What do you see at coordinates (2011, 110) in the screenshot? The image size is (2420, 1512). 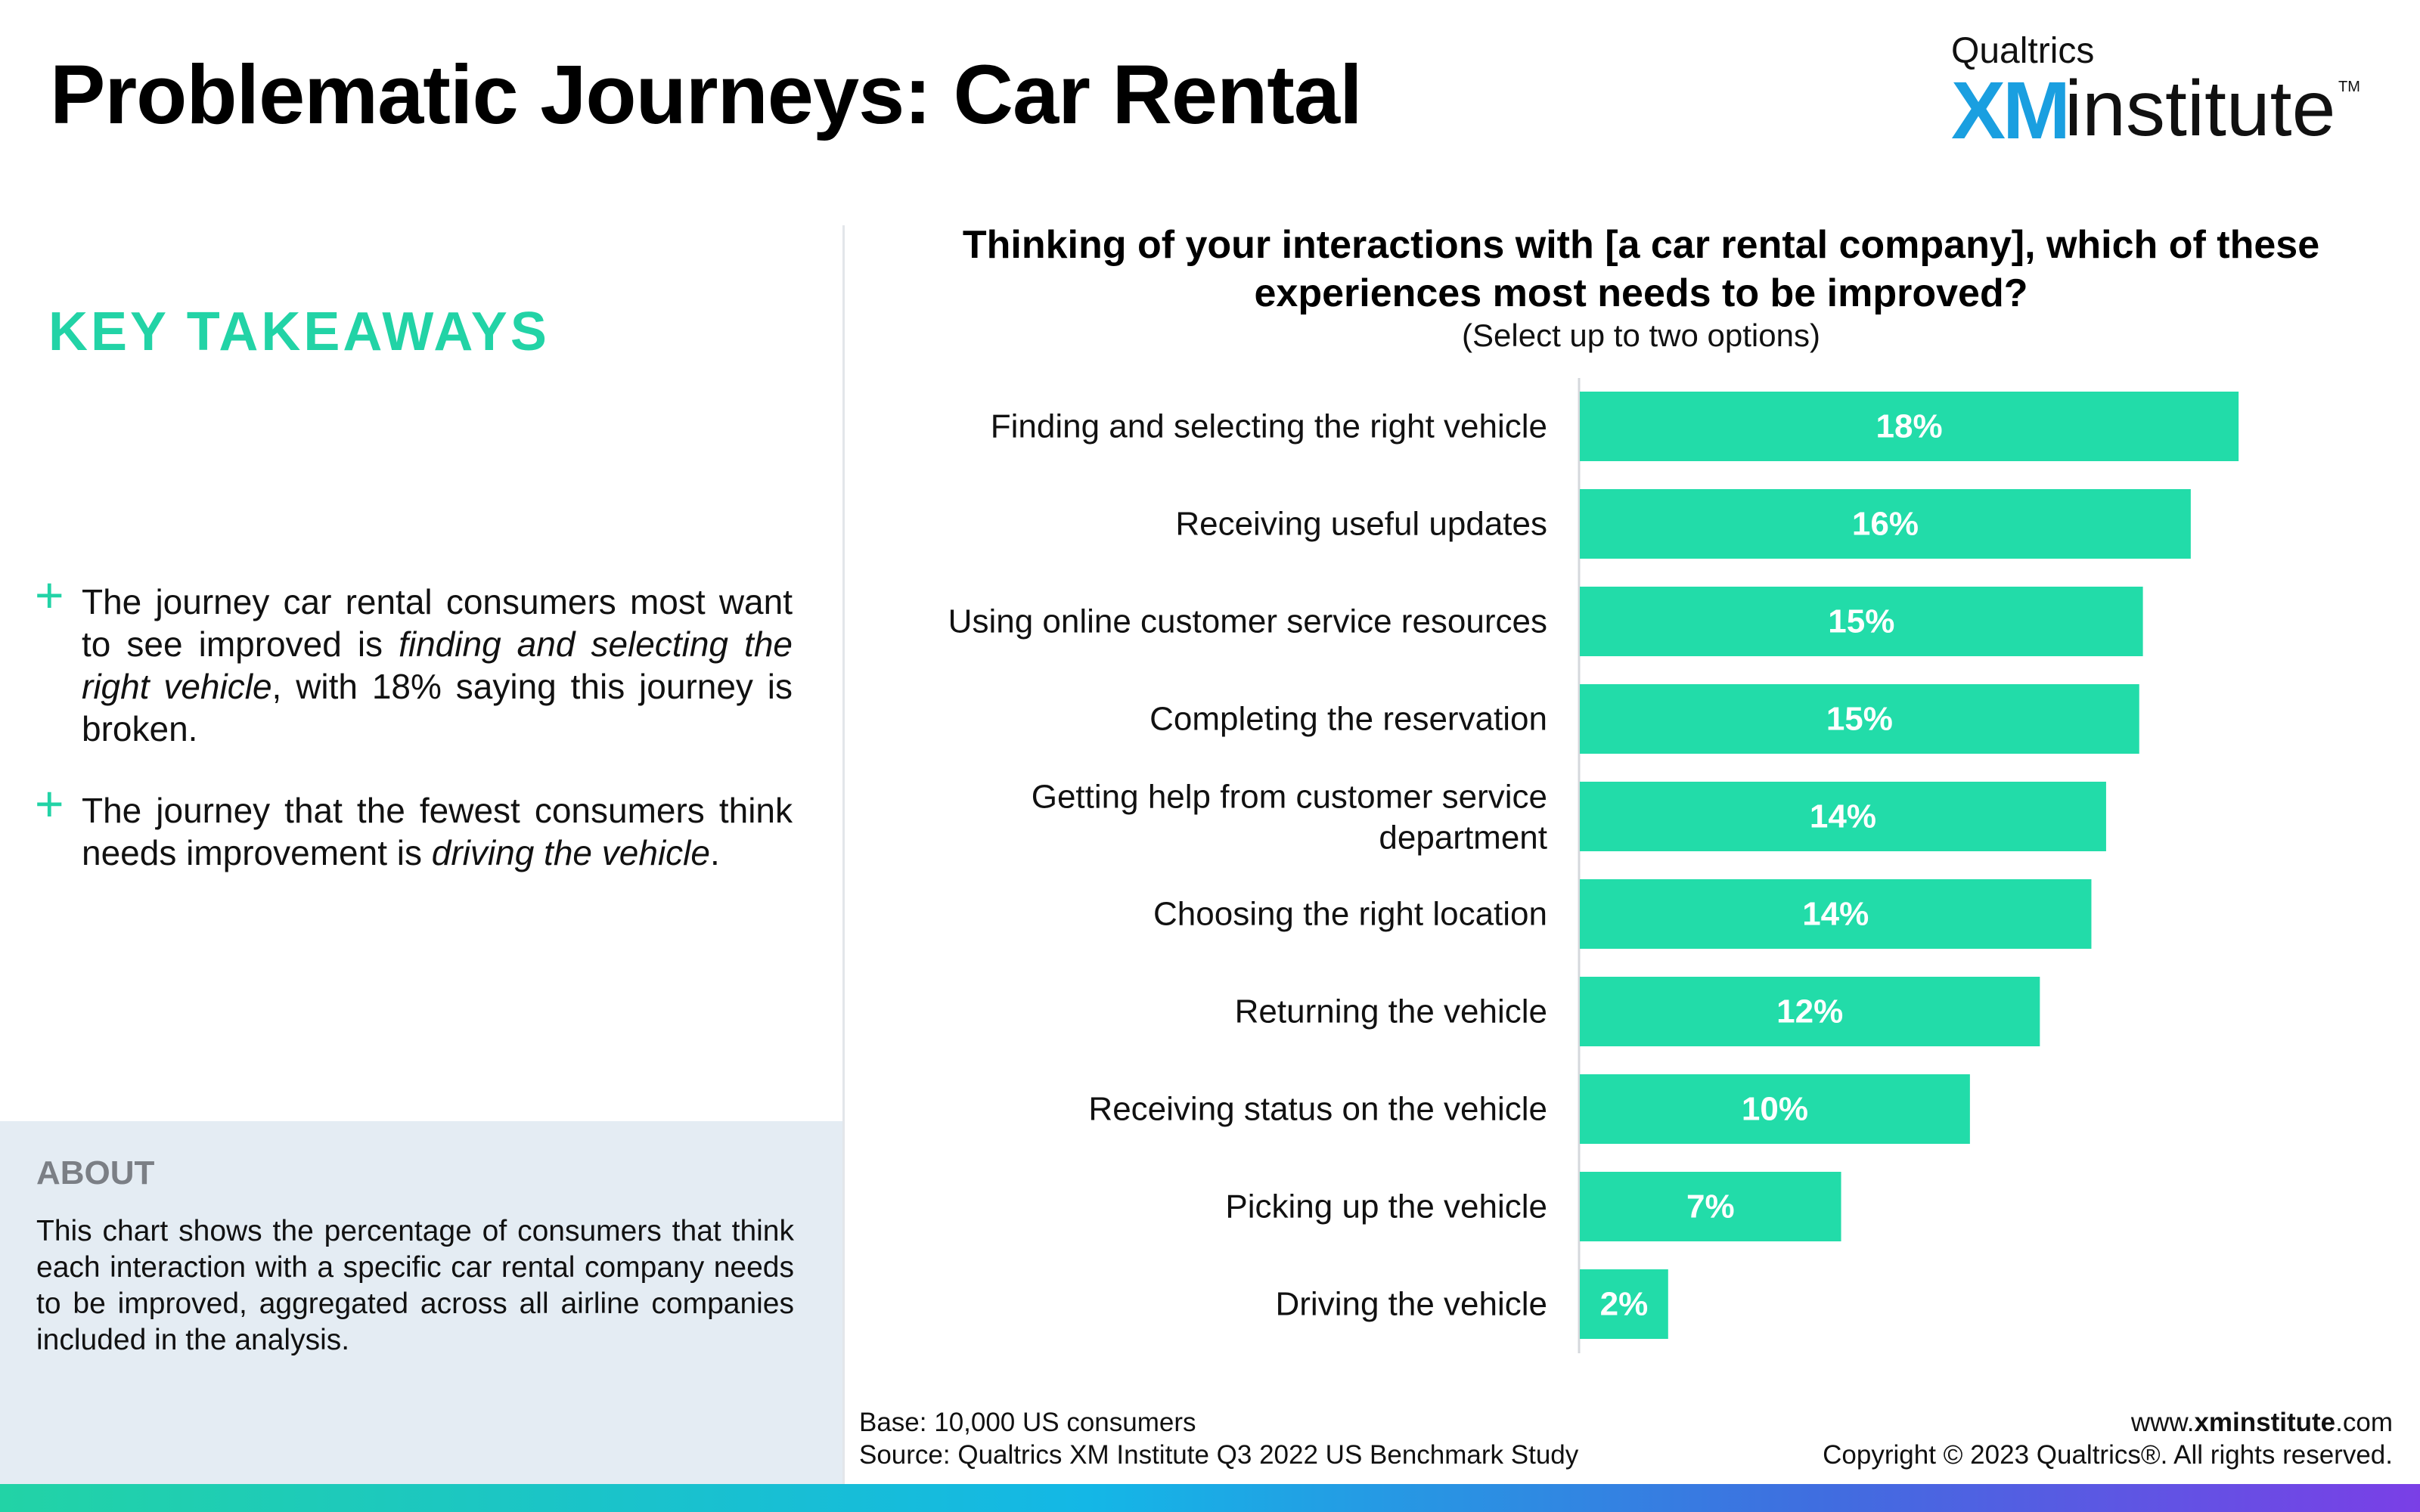 I see `logo-xm-text: XM` at bounding box center [2011, 110].